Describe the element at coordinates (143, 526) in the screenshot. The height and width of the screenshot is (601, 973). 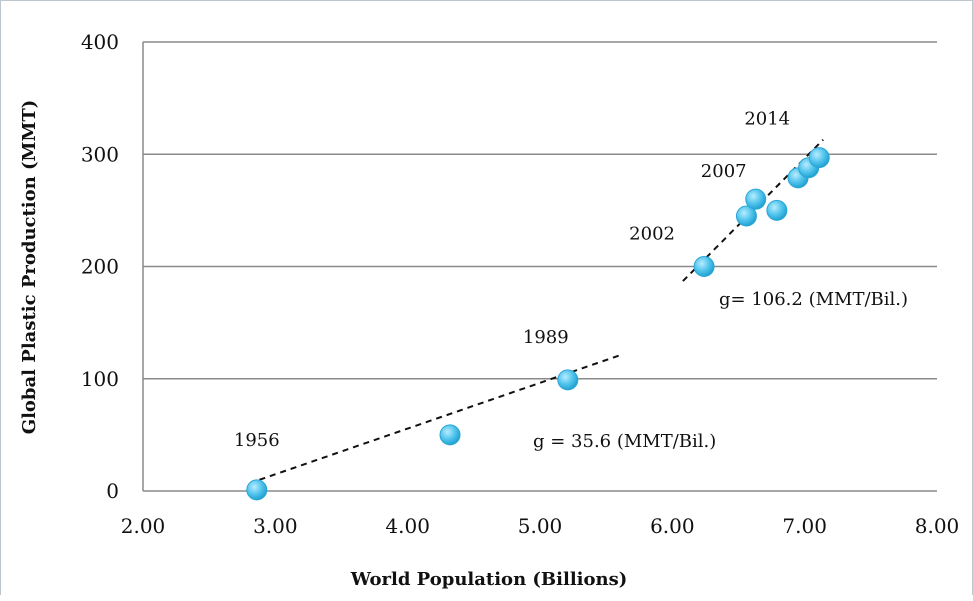
I see `x-tick-label: 2.00` at that location.